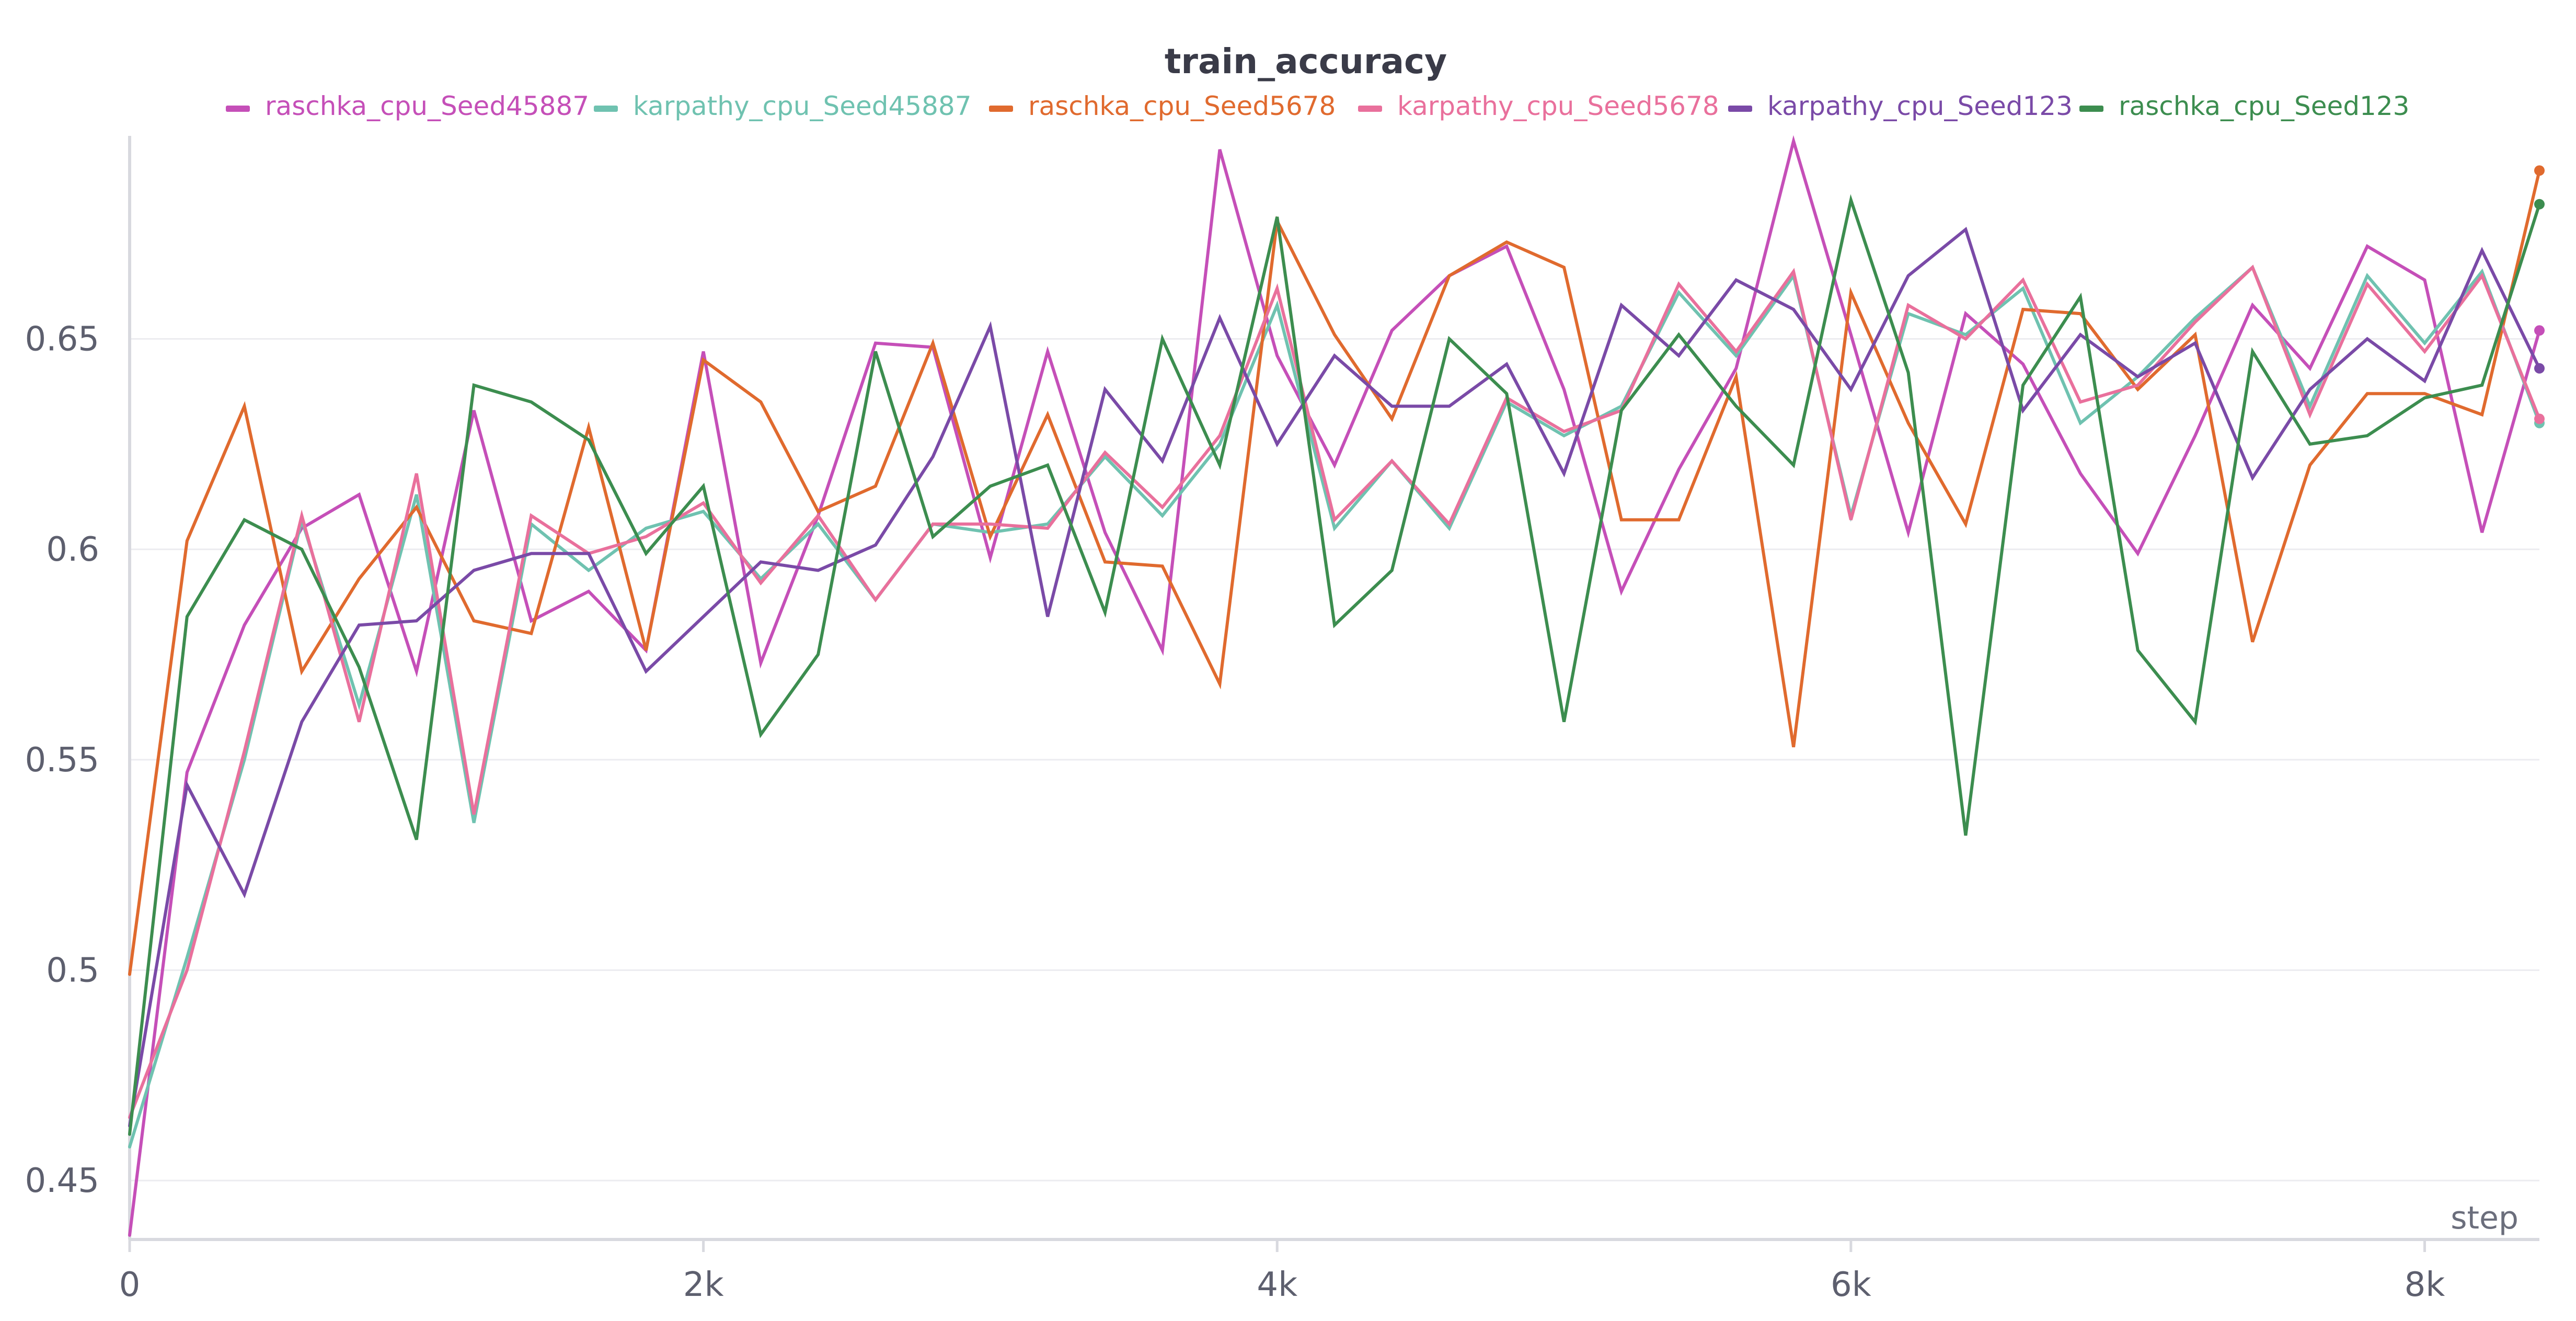 The image size is (2576, 1321). I want to click on legend-item: raschka_cpu_Seed123, so click(2244, 106).